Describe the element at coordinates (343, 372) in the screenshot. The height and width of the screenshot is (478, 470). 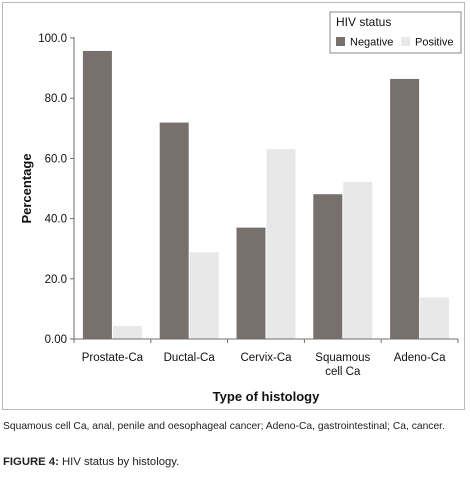
I see `x-category-label: cell Ca` at that location.